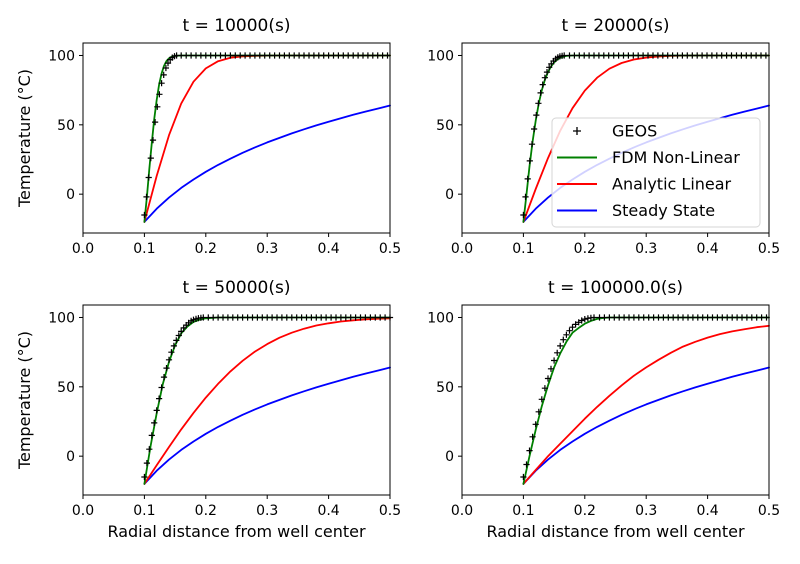 The image size is (800, 564). Describe the element at coordinates (663, 210) in the screenshot. I see `legend-label: Steady State` at that location.